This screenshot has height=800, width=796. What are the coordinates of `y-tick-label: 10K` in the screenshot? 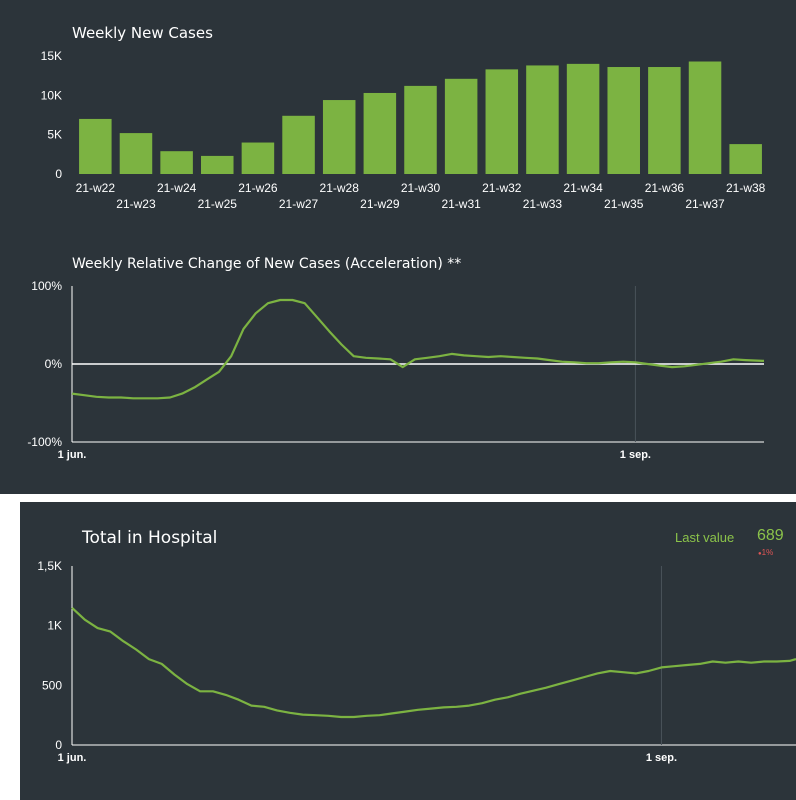 It's located at (51, 95).